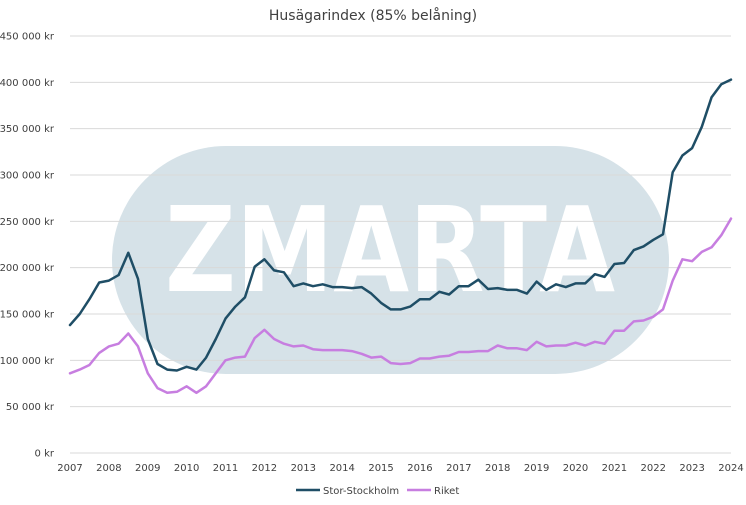 The height and width of the screenshot is (505, 746). Describe the element at coordinates (27, 268) in the screenshot. I see `y-tick-label: 200 000 kr` at that location.